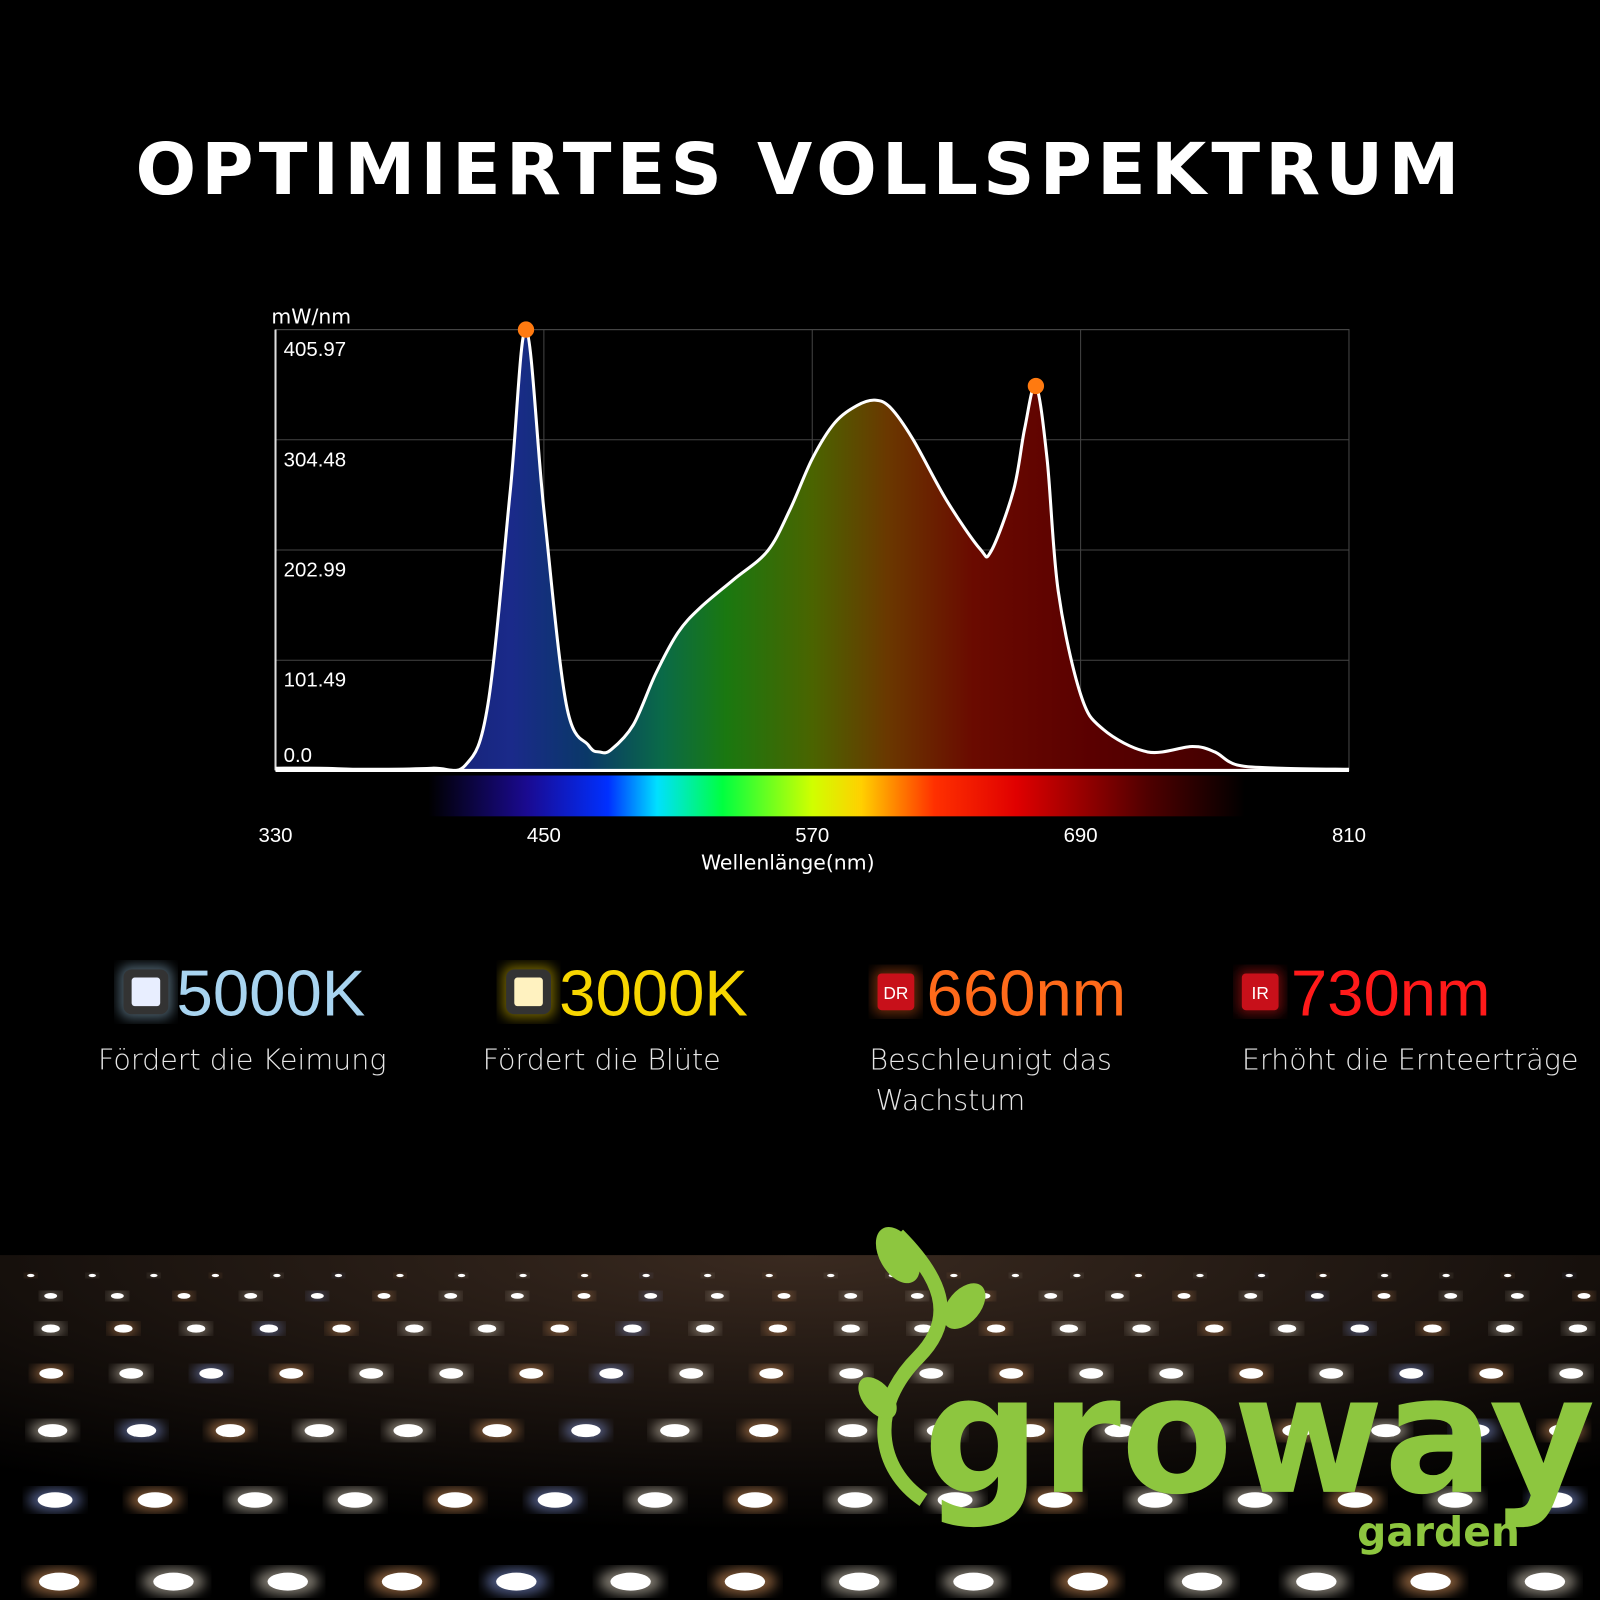 The image size is (1600, 1600). What do you see at coordinates (275, 836) in the screenshot?
I see `x-tick-label: 330` at bounding box center [275, 836].